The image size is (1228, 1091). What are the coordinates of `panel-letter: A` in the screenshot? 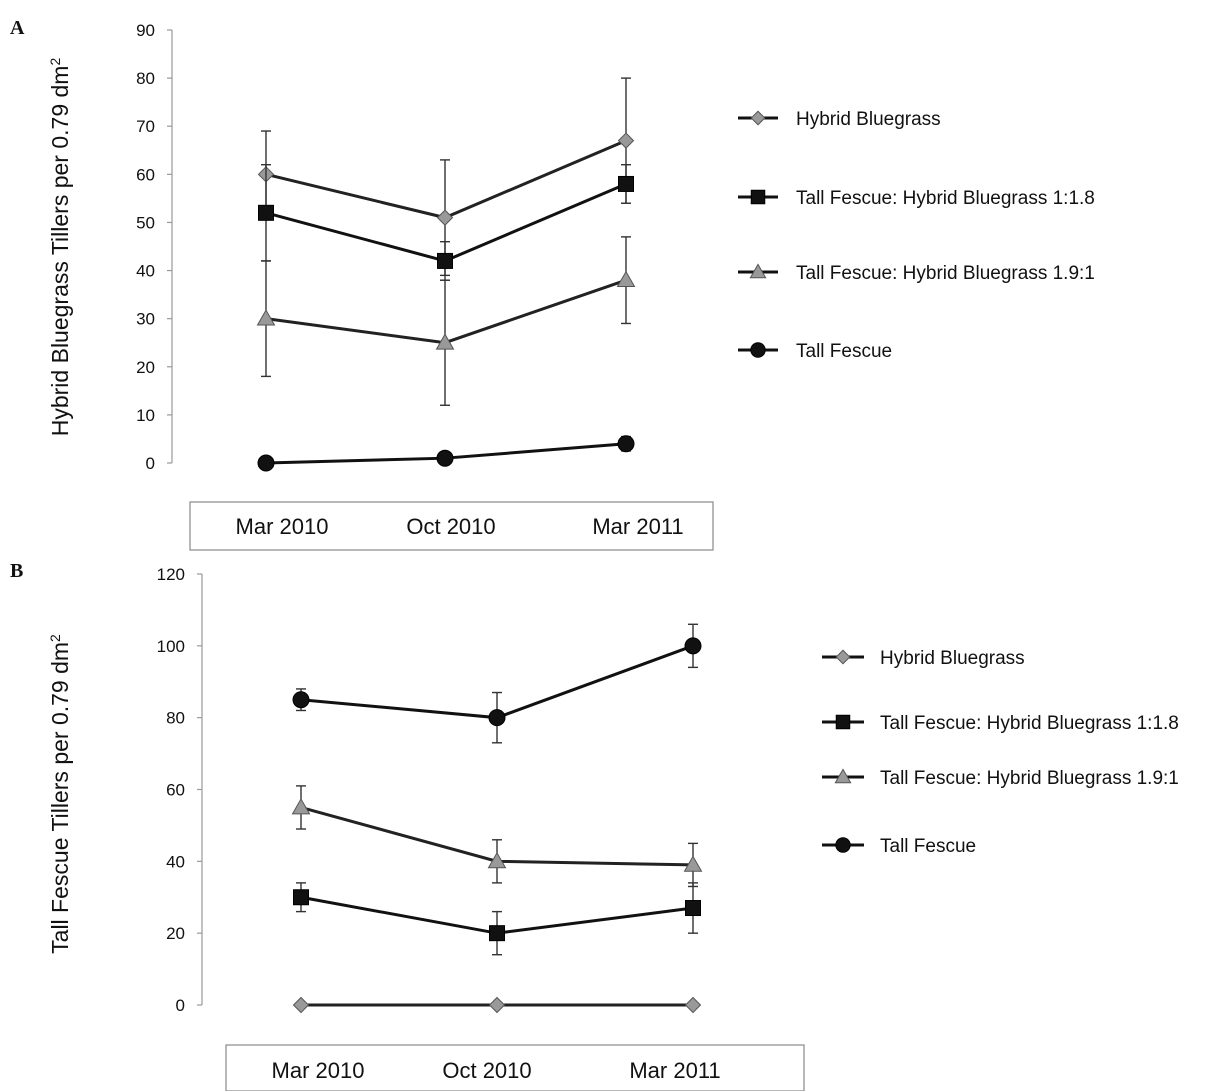 It's located at (17, 28).